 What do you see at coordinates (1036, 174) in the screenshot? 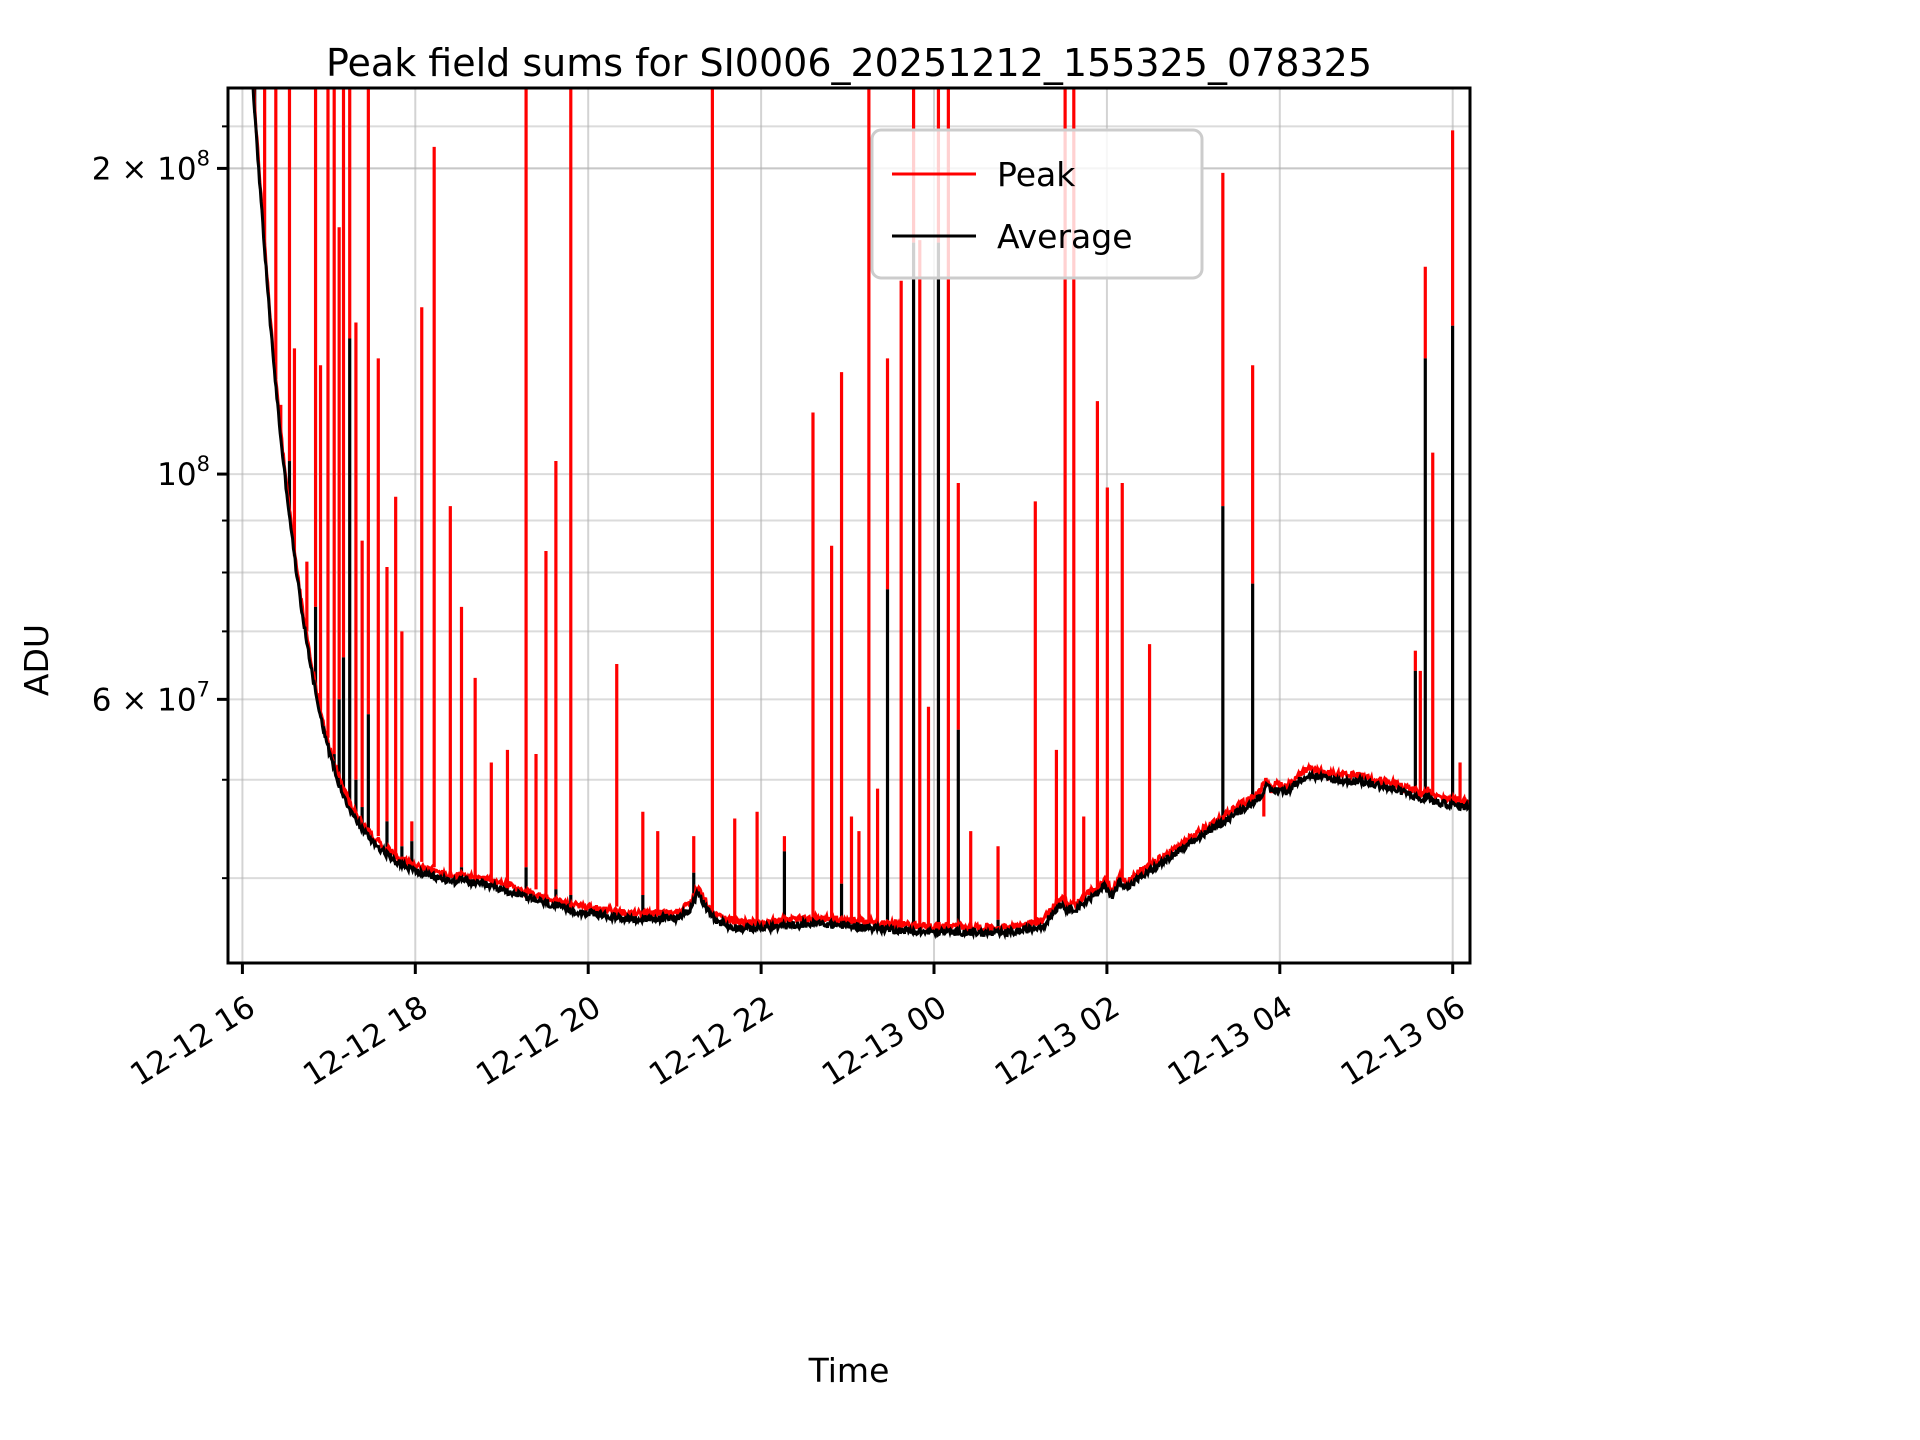
I see `legend-label-peak: Peak` at bounding box center [1036, 174].